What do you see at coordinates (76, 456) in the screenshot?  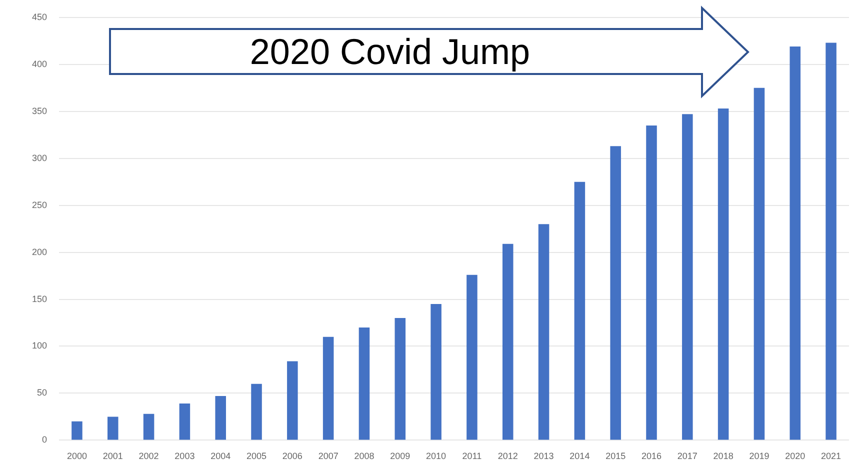 I see `x-tick-label: 2000` at bounding box center [76, 456].